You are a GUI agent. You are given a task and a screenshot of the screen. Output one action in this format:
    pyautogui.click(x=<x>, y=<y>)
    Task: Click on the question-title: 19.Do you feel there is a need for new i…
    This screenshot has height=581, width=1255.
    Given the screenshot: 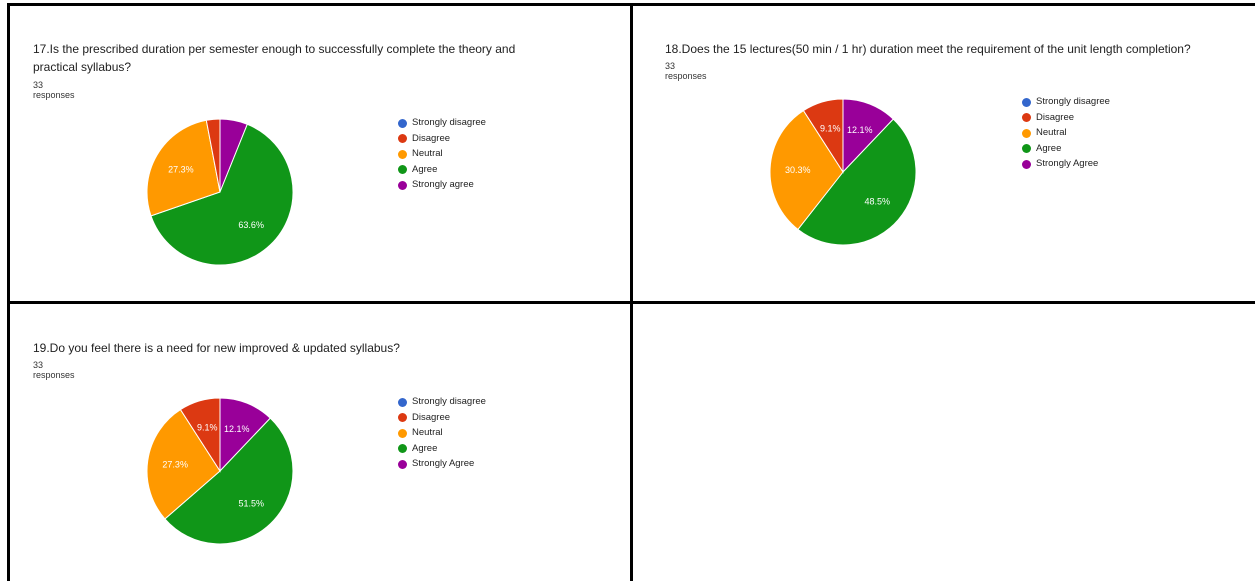 What is the action you would take?
    pyautogui.click(x=323, y=348)
    